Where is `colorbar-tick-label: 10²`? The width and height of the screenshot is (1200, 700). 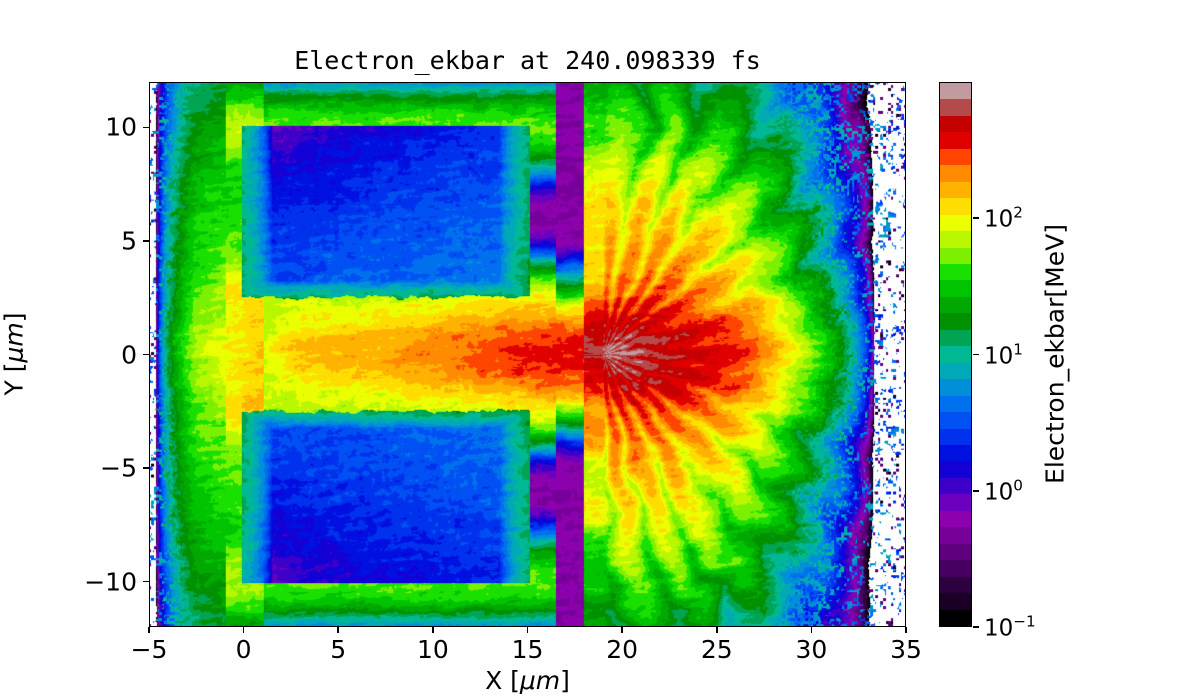
colorbar-tick-label: 10² is located at coordinates (1003, 218).